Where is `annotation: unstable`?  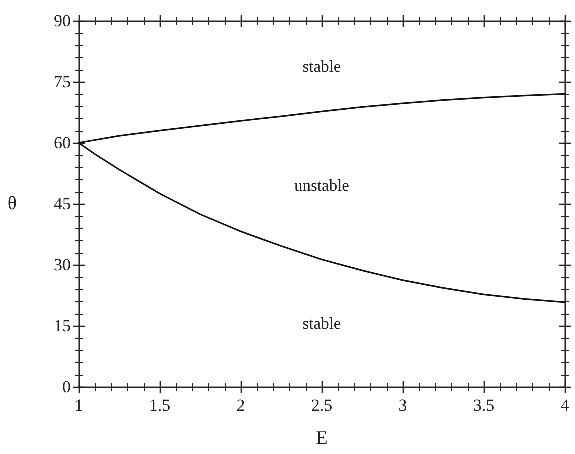
annotation: unstable is located at coordinates (322, 186).